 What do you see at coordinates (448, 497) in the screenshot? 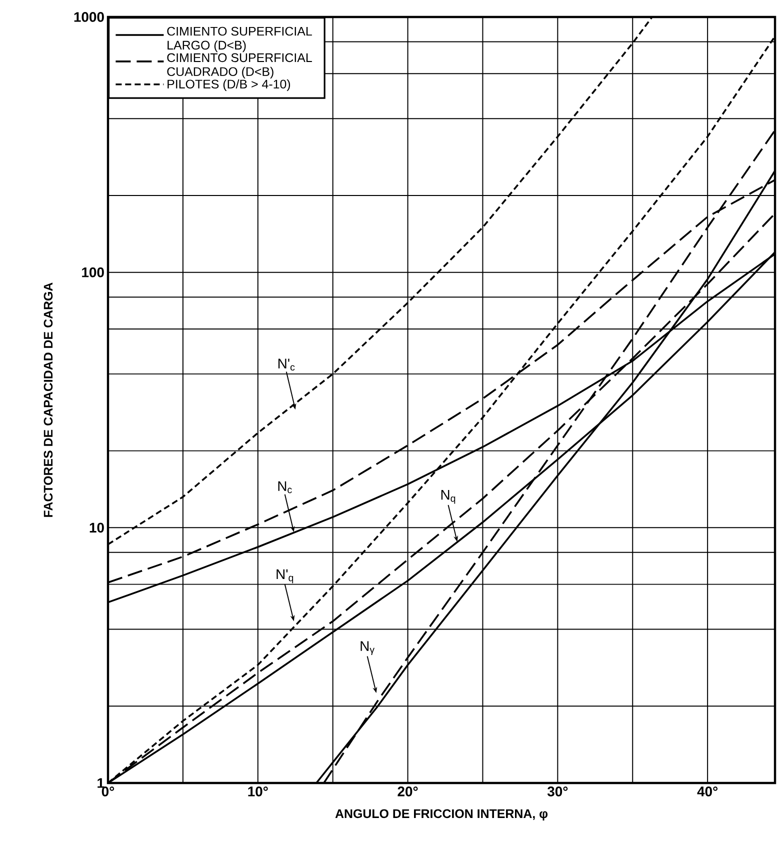
I see `annotation: N$_{q}$` at bounding box center [448, 497].